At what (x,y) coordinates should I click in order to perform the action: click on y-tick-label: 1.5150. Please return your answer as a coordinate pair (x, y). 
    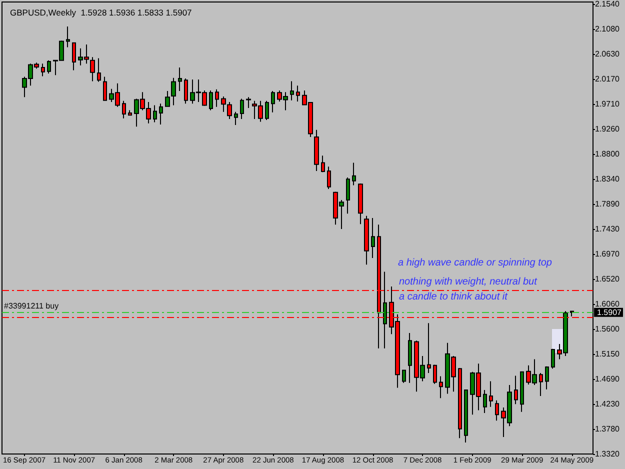
    Looking at the image, I should click on (607, 353).